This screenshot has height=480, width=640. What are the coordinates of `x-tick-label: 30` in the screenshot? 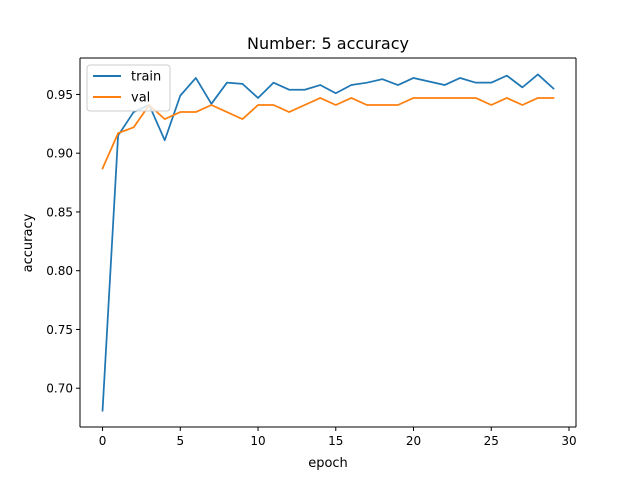 It's located at (568, 441).